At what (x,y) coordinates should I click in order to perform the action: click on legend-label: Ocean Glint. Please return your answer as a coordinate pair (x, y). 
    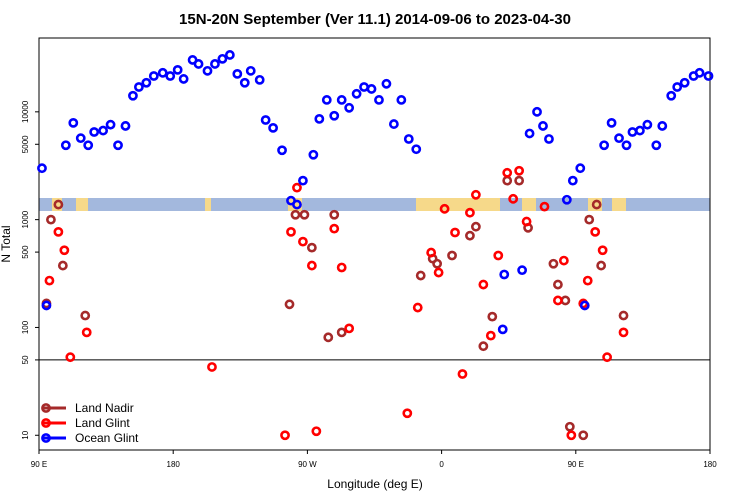
    Looking at the image, I should click on (107, 438).